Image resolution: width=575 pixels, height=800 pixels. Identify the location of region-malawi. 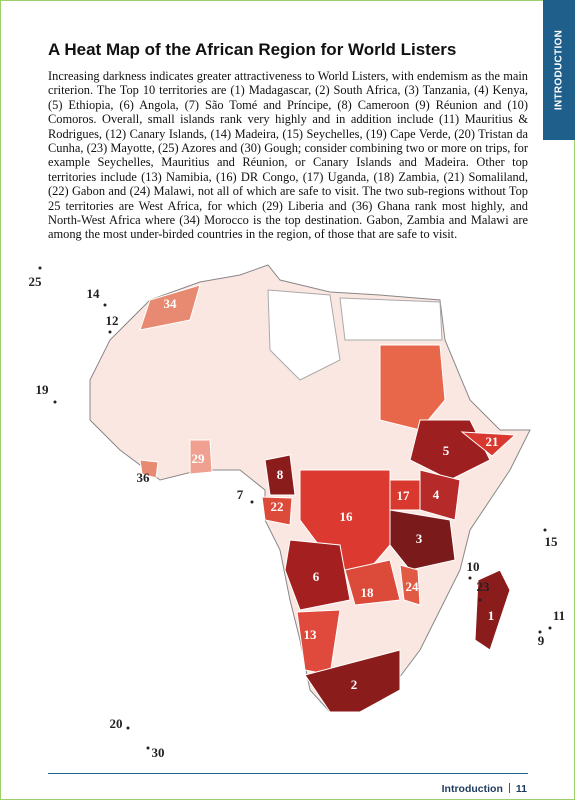
(410, 585).